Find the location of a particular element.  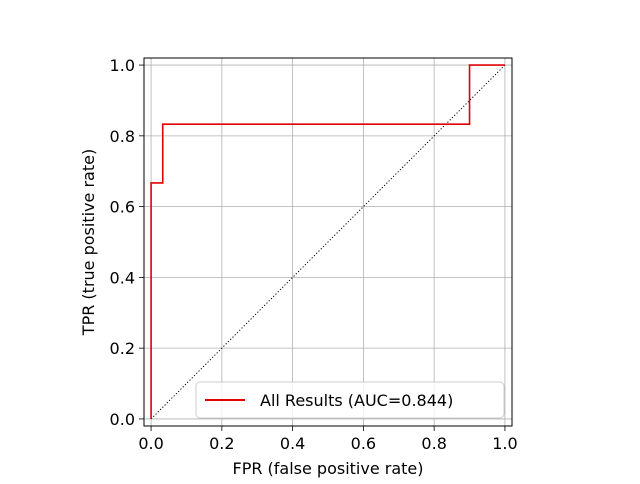

x-tick-label: 0.0 is located at coordinates (150, 443).